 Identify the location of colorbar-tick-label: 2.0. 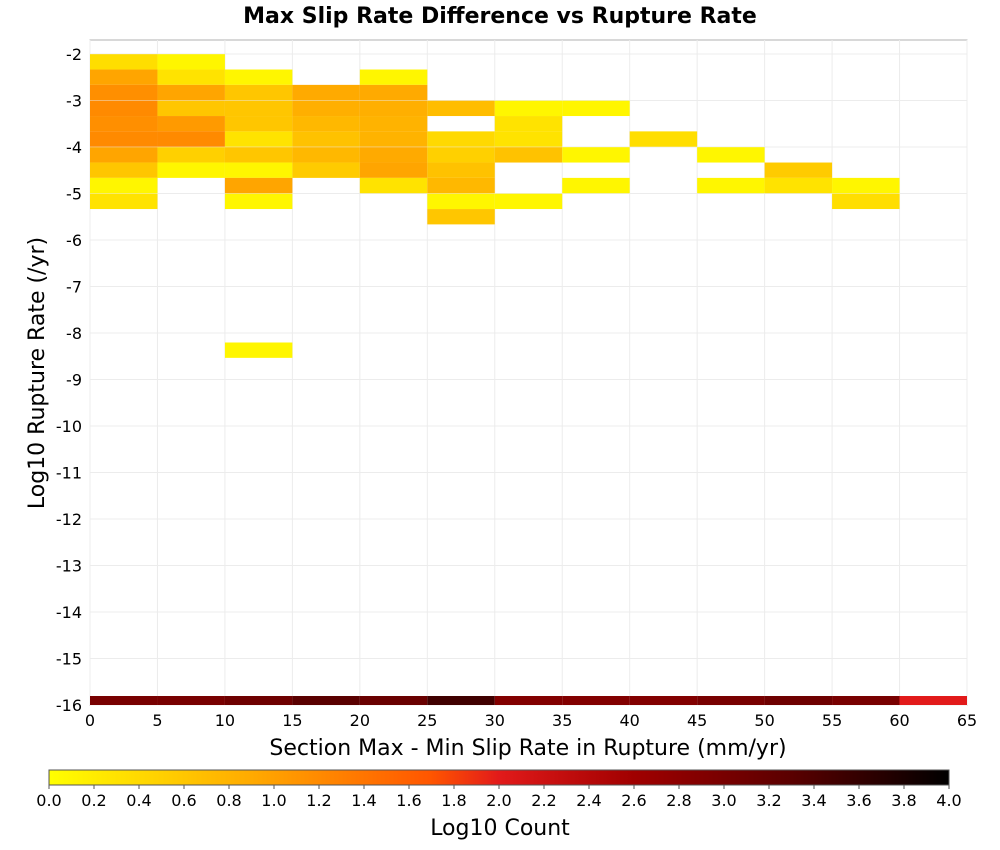
(498, 800).